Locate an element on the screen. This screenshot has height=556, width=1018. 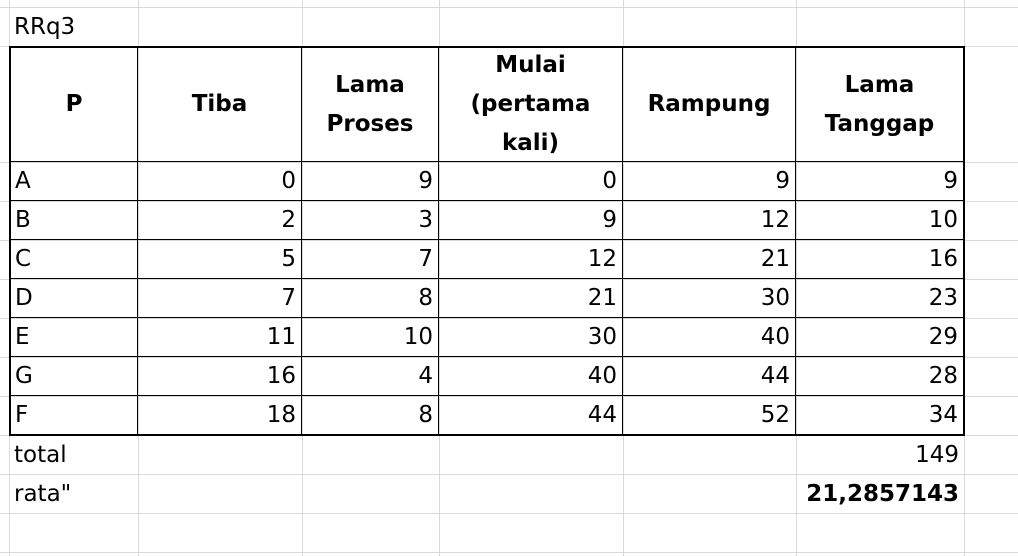
cell-p: F is located at coordinates (22, 414).